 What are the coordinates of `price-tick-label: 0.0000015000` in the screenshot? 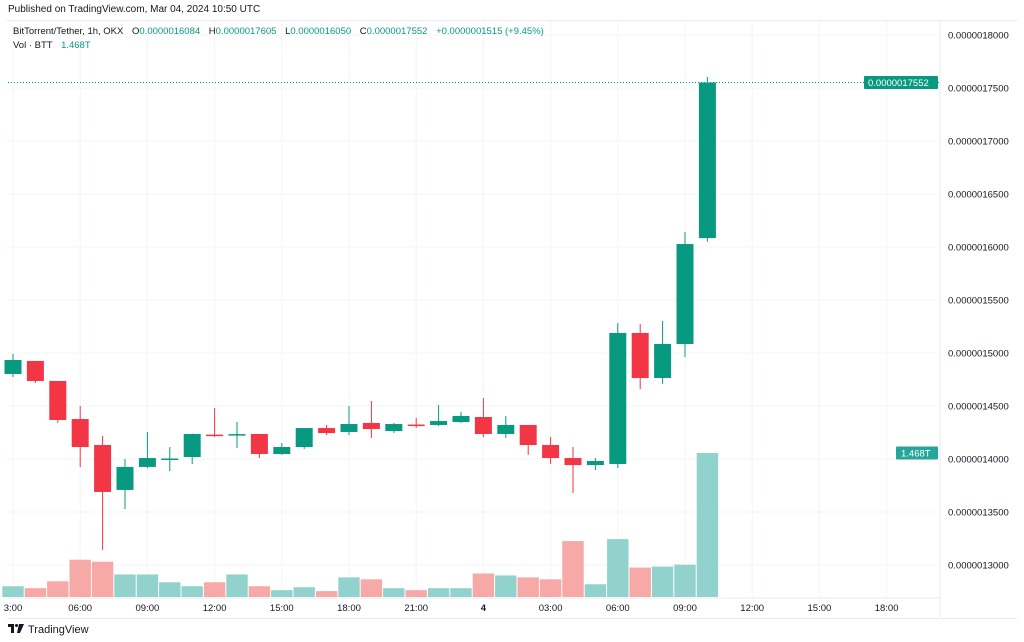 It's located at (978, 354).